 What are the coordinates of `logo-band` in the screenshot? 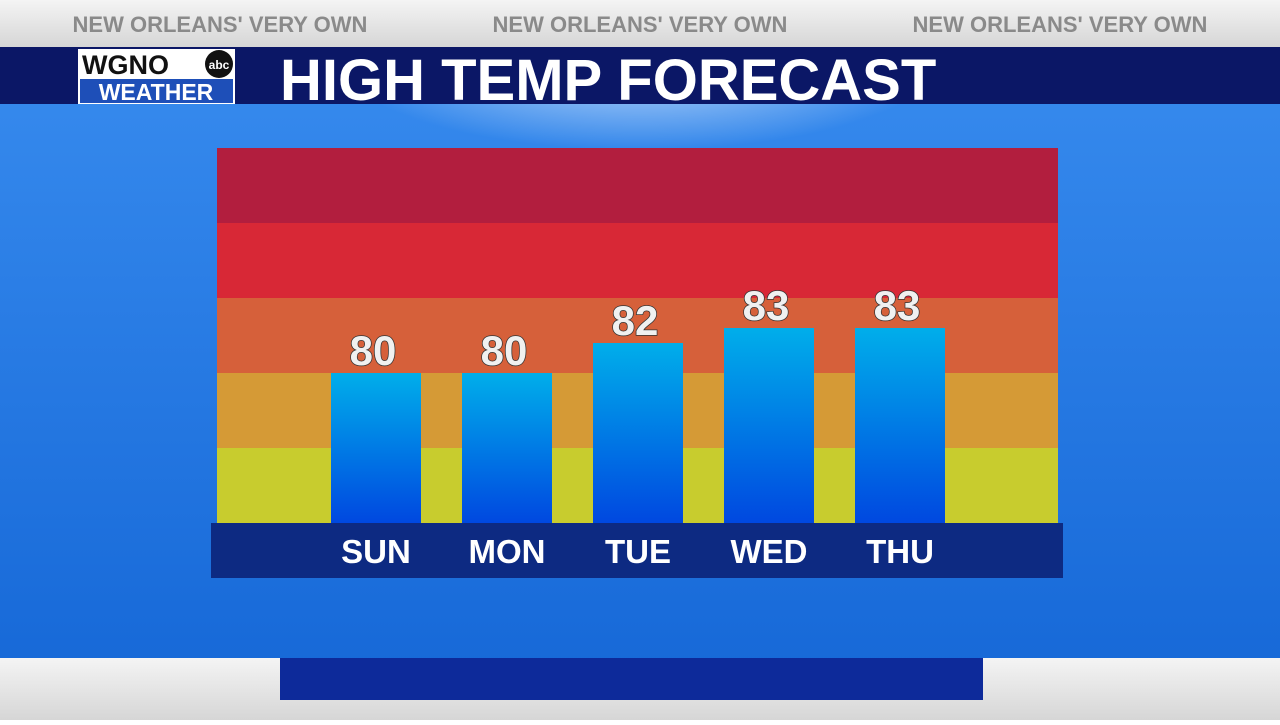 It's located at (156, 91).